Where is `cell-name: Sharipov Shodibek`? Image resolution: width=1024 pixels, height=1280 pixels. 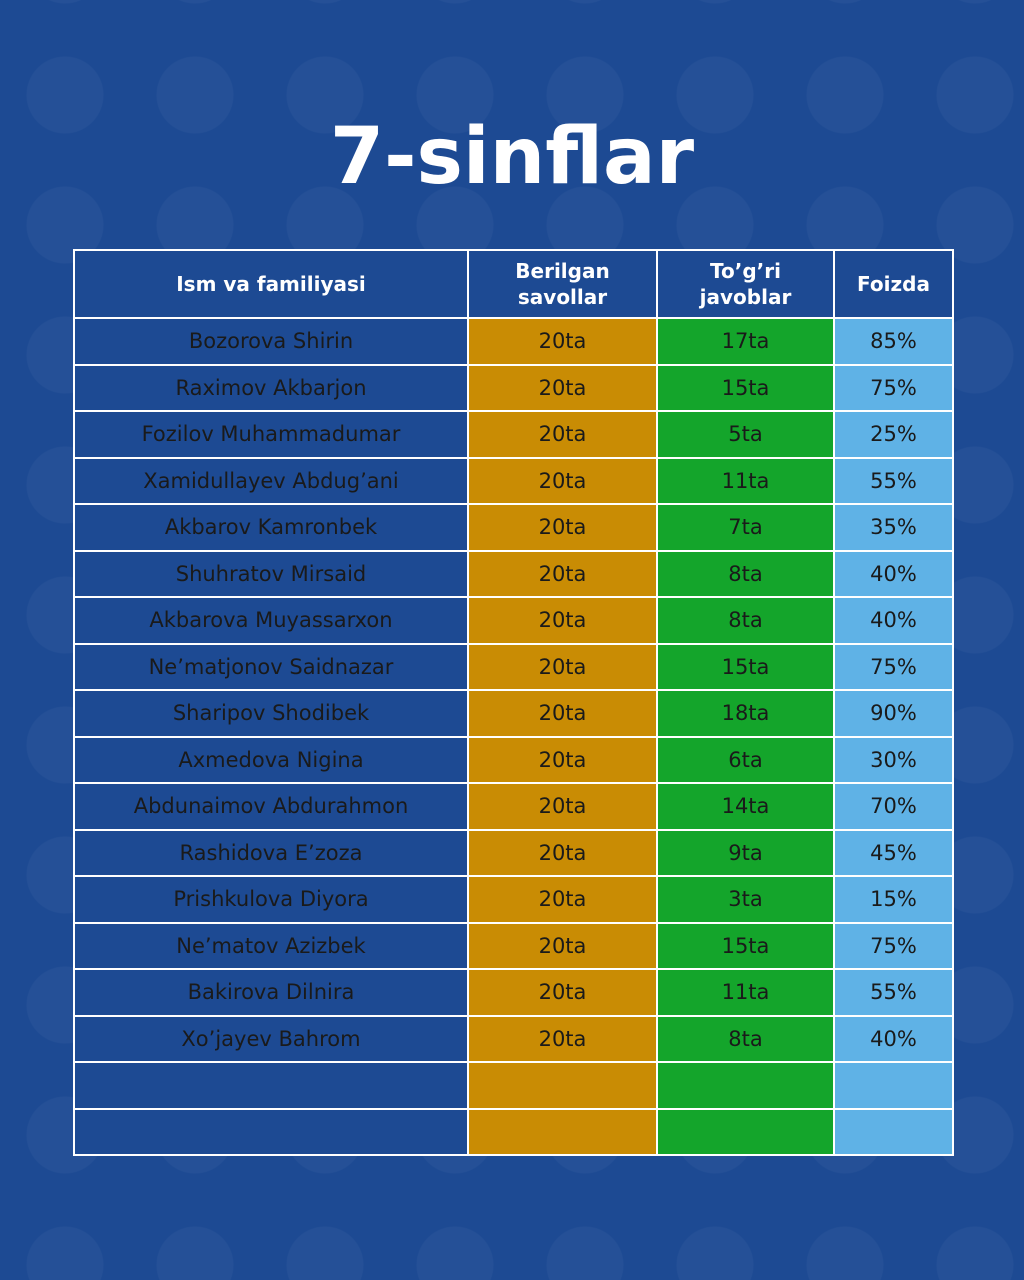
cell-name: Sharipov Shodibek is located at coordinates (271, 713).